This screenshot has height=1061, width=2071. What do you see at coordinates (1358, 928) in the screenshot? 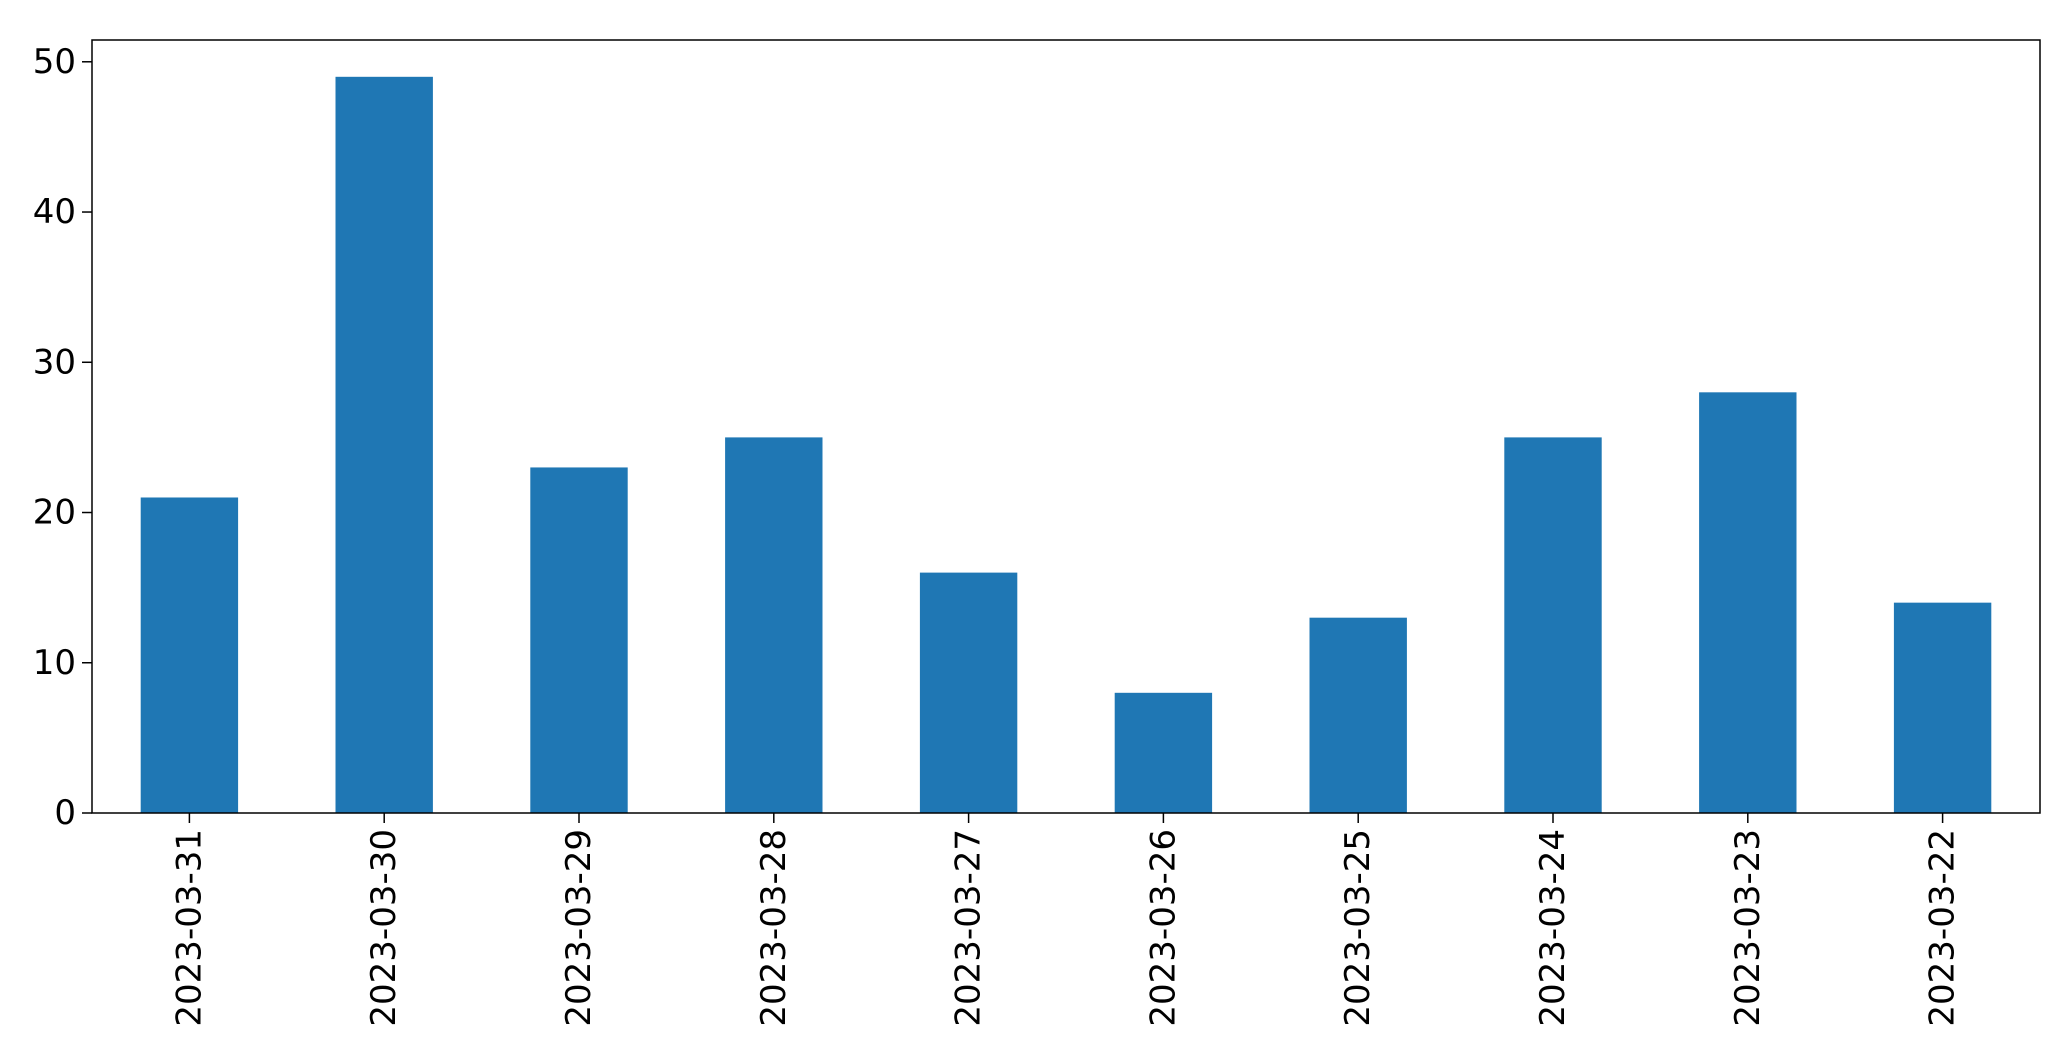
I see `x-tick-label: 2023-03-25` at bounding box center [1358, 928].